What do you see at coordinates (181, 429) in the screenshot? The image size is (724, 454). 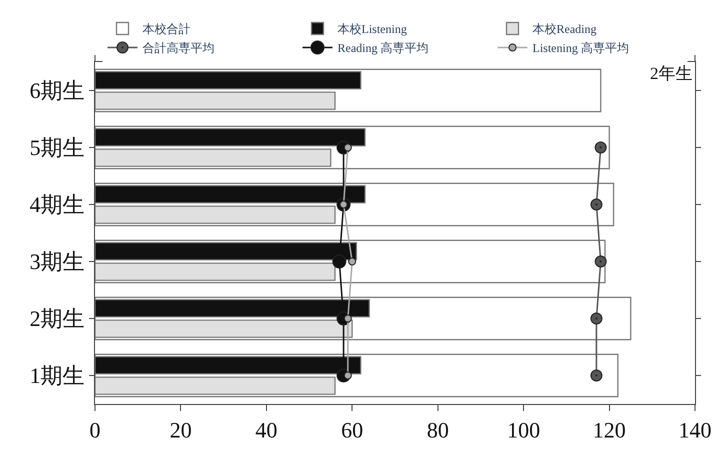 I see `x-tick-label: 20` at bounding box center [181, 429].